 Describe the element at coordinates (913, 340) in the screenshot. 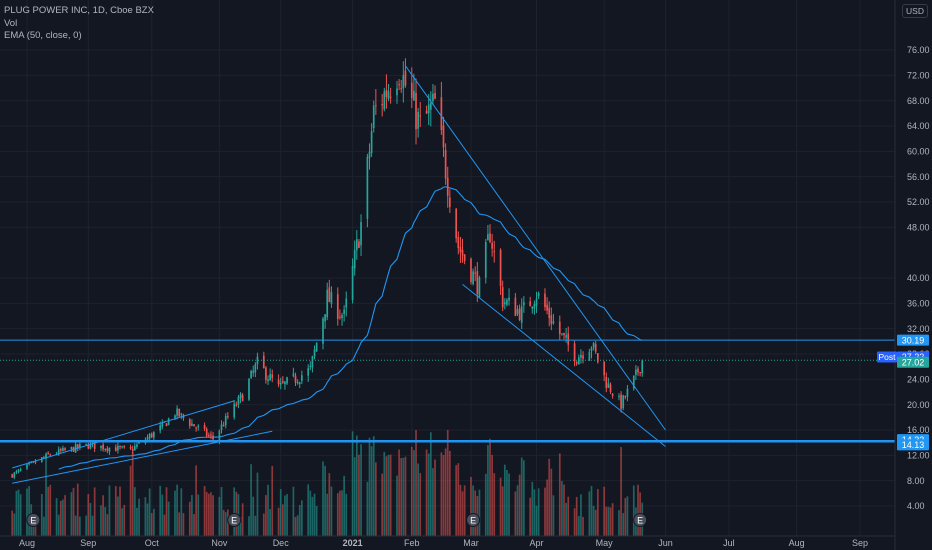

I see `level-label-upper-text: 30.19` at that location.